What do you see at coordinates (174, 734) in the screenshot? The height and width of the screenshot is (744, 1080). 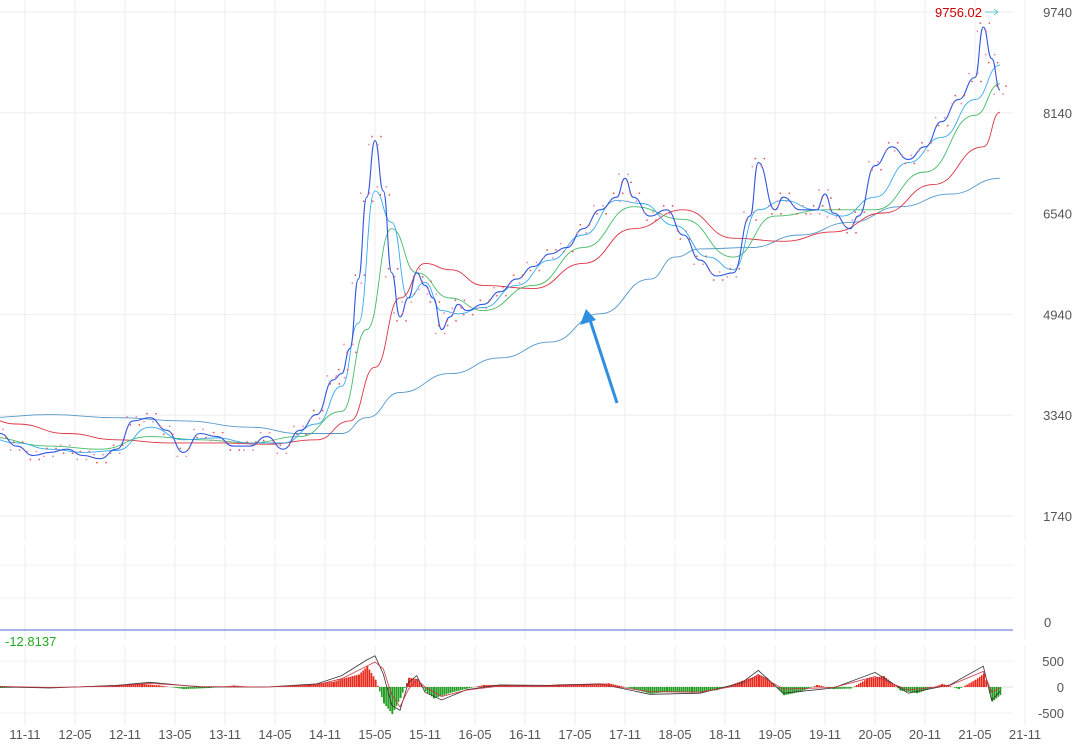 I see `x-tick-label: 13-05` at bounding box center [174, 734].